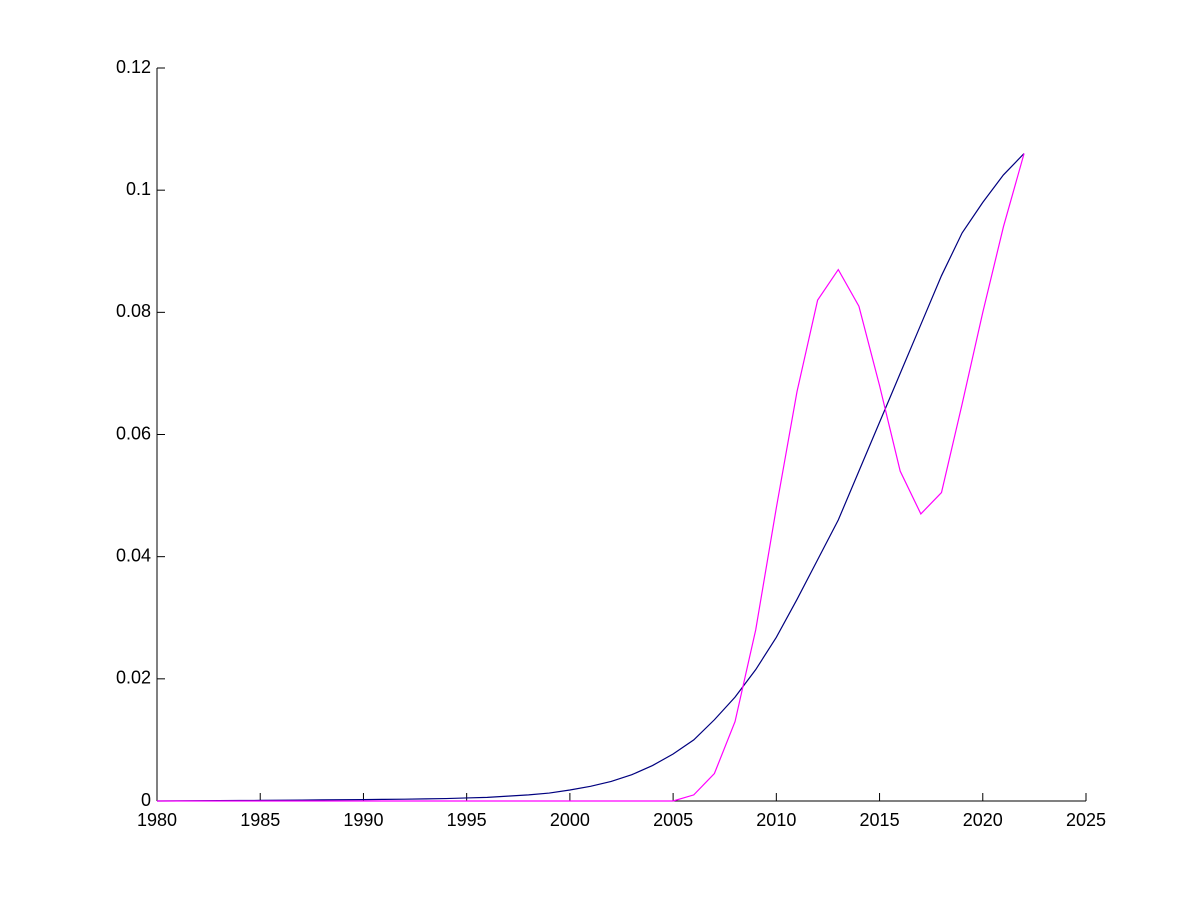 This screenshot has height=900, width=1200. Describe the element at coordinates (1086, 820) in the screenshot. I see `x-tick-label: 2025` at that location.